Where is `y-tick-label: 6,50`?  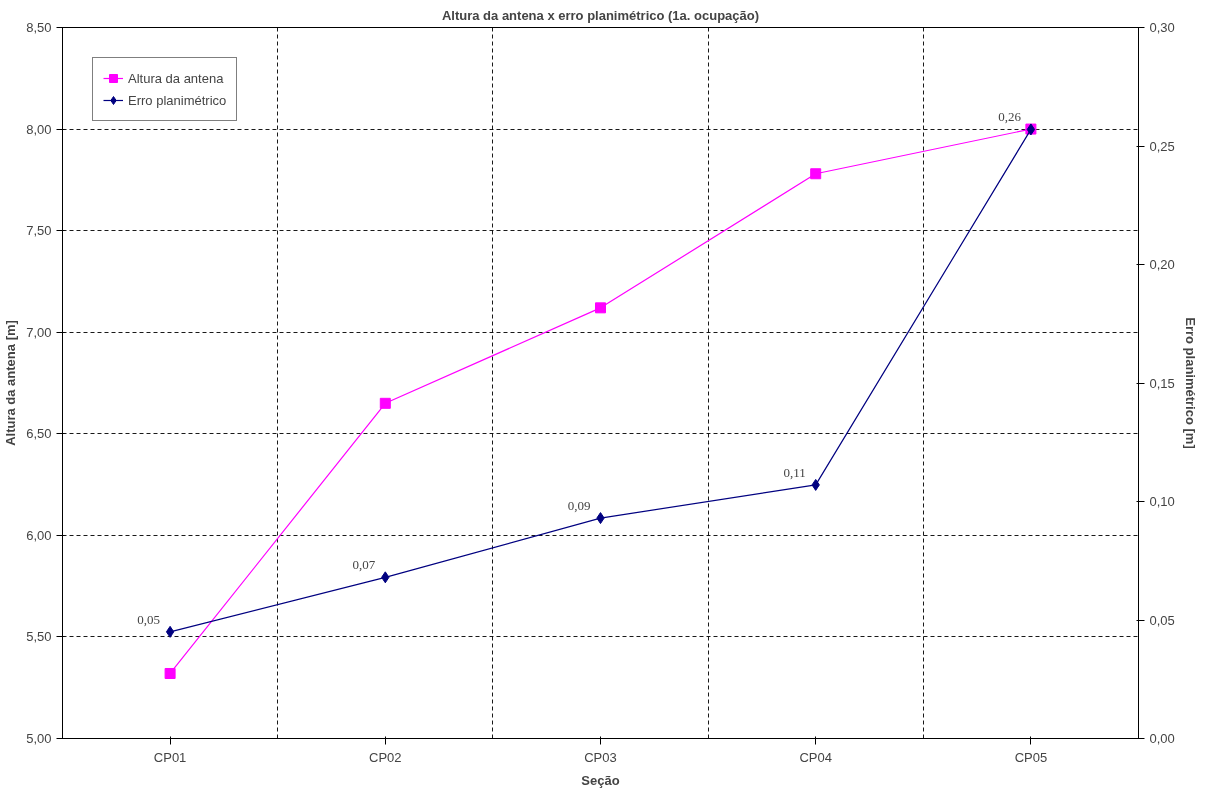 y-tick-label: 6,50 is located at coordinates (39, 434).